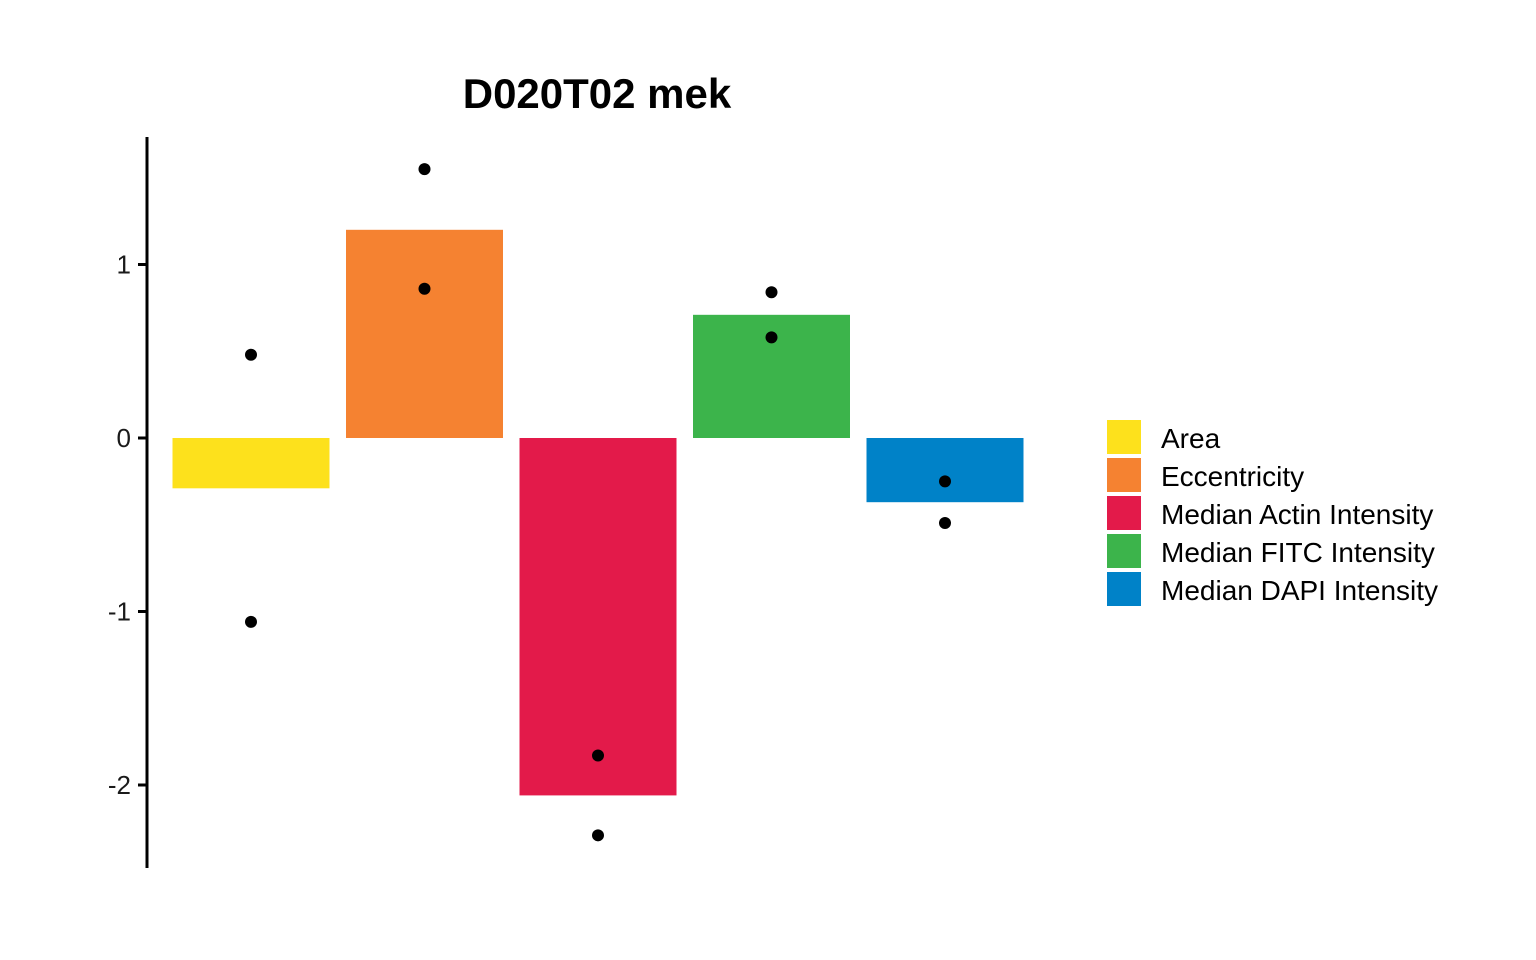 Image resolution: width=1536 pixels, height=960 pixels. What do you see at coordinates (1191, 438) in the screenshot?
I see `legend-label: Area` at bounding box center [1191, 438].